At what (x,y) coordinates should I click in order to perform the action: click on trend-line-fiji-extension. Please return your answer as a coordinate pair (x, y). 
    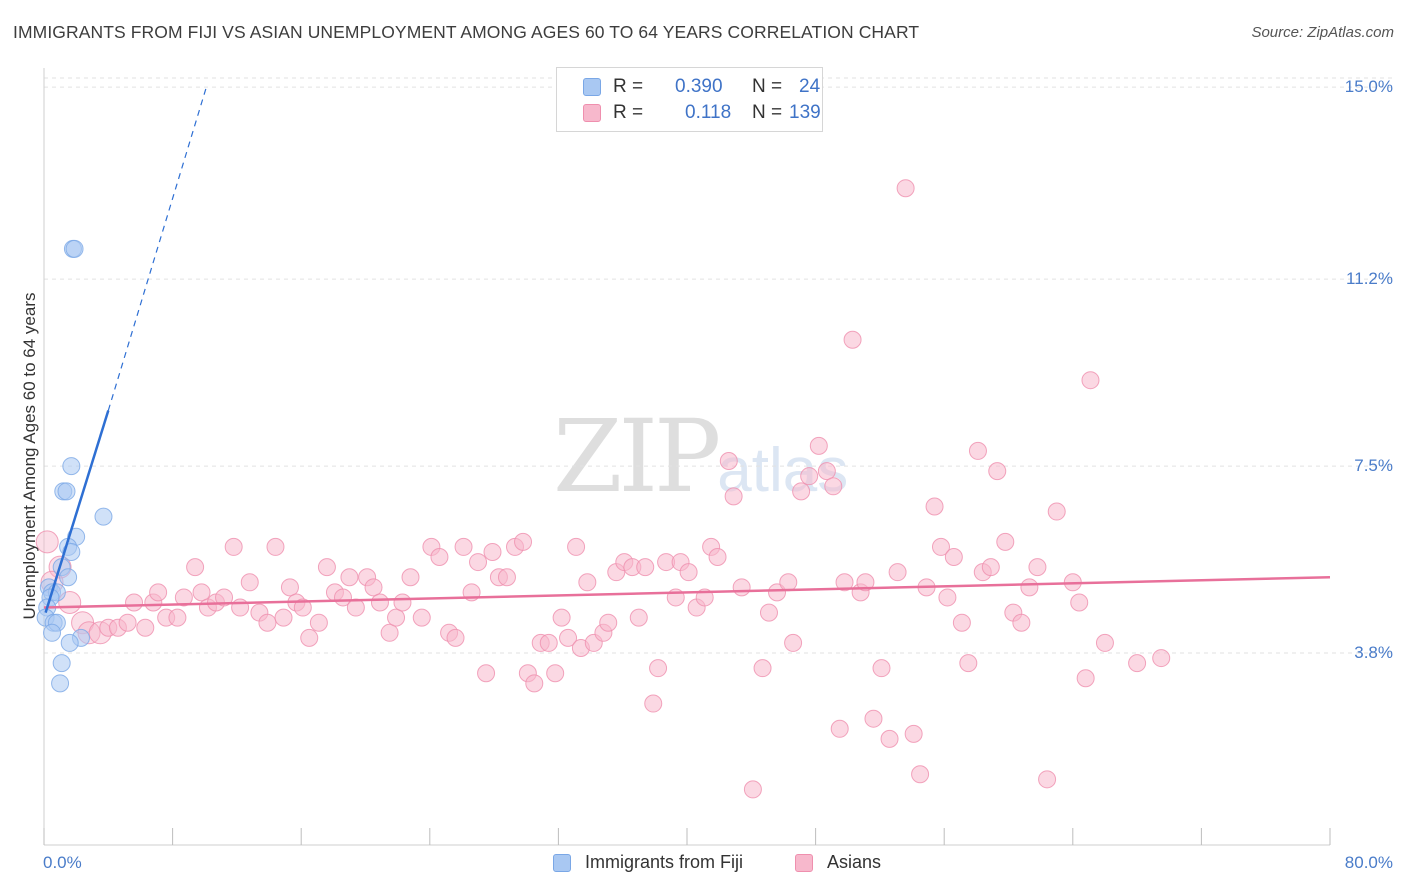
    Looking at the image, I should click on (157, 248).